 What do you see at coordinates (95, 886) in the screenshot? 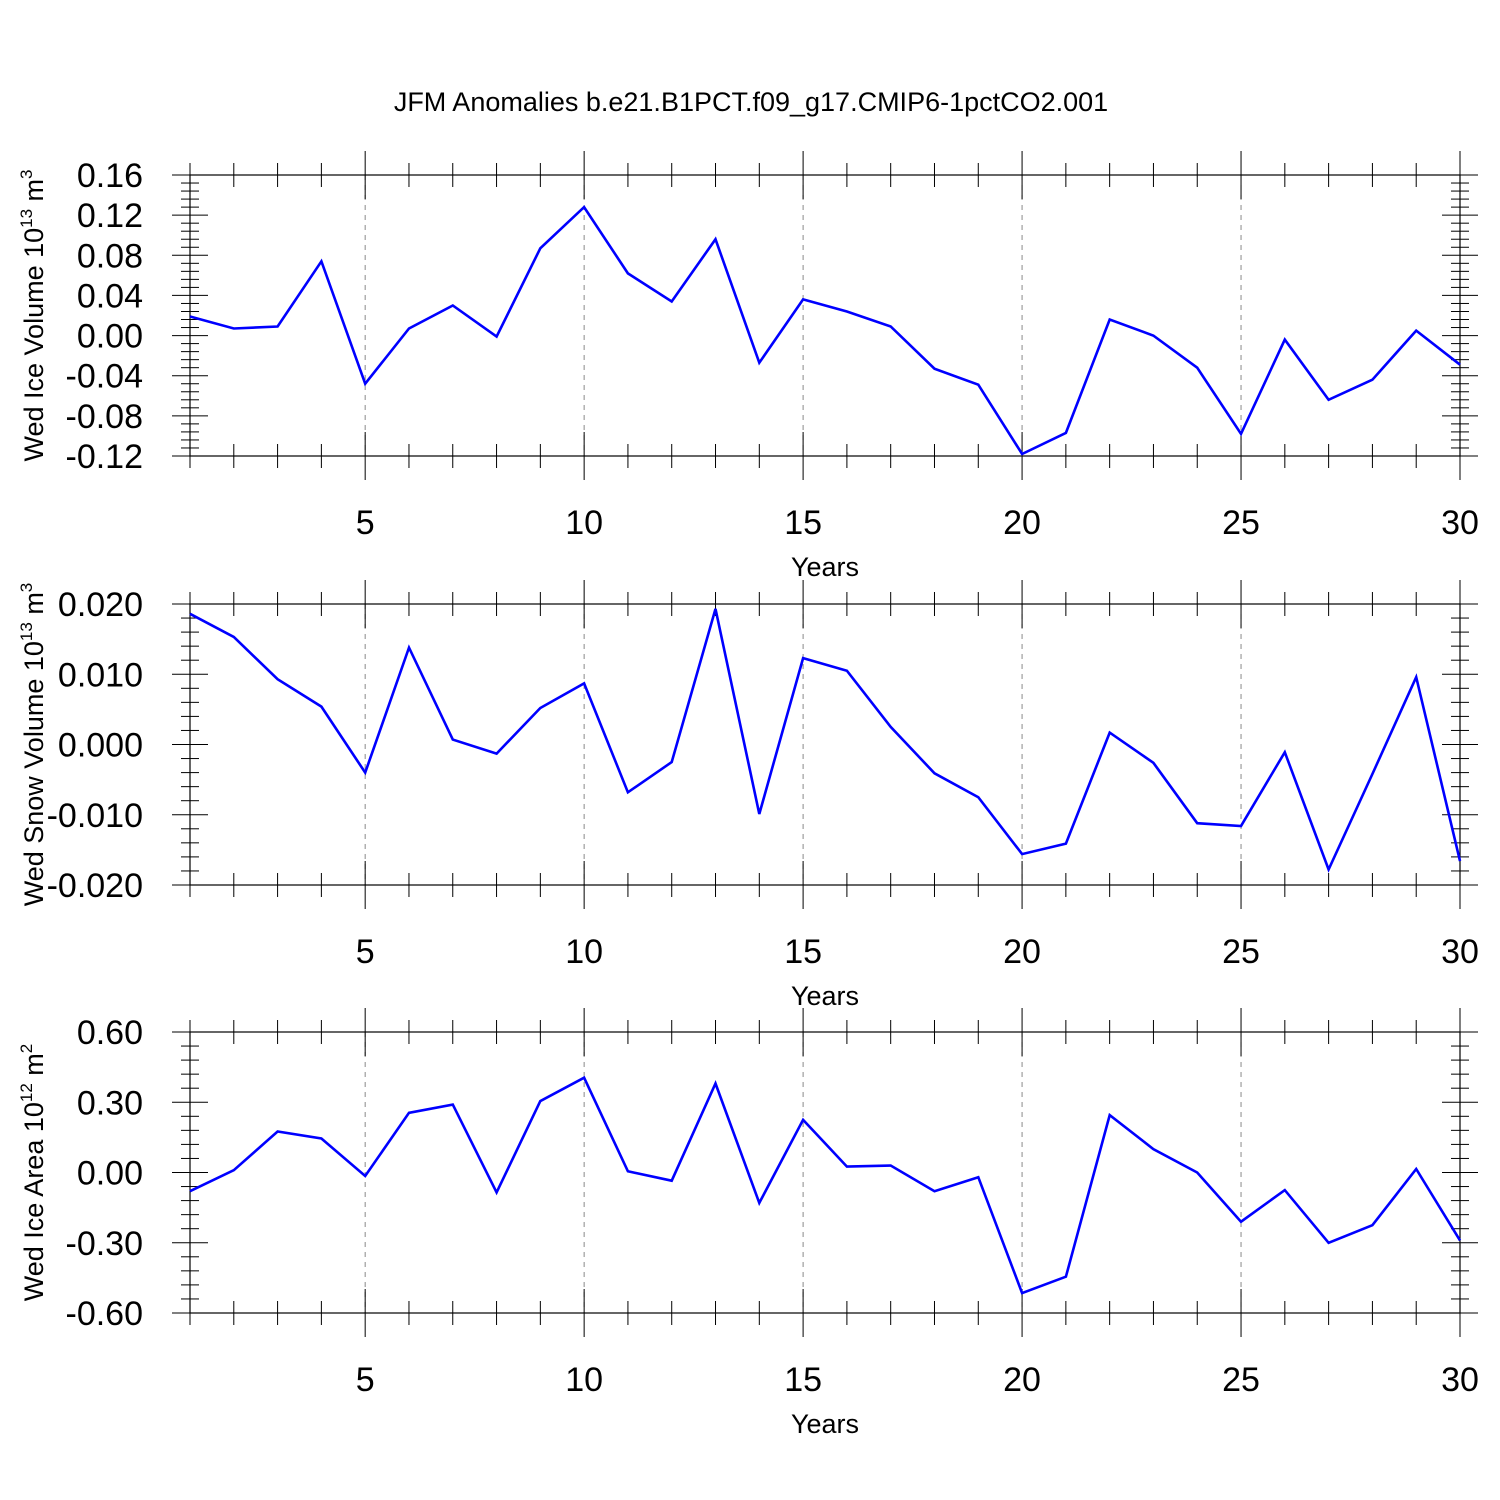
I see `y-tick-label: -0.020` at bounding box center [95, 886].